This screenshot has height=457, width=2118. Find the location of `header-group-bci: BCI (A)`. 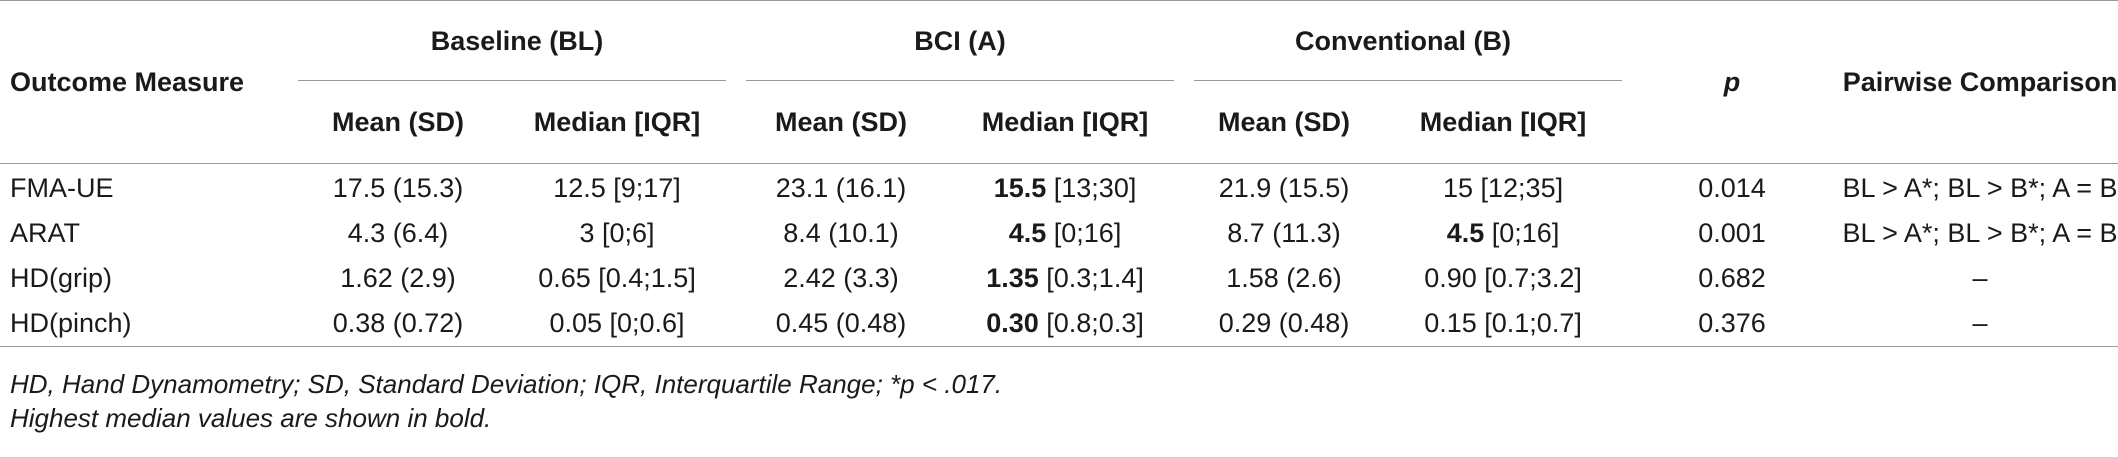

header-group-bci: BCI (A) is located at coordinates (960, 40).